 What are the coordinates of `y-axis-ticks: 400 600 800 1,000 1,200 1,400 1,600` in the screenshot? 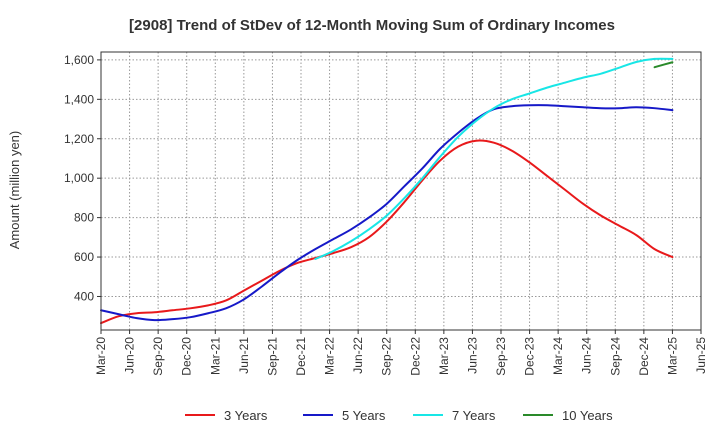 It's located at (82, 178).